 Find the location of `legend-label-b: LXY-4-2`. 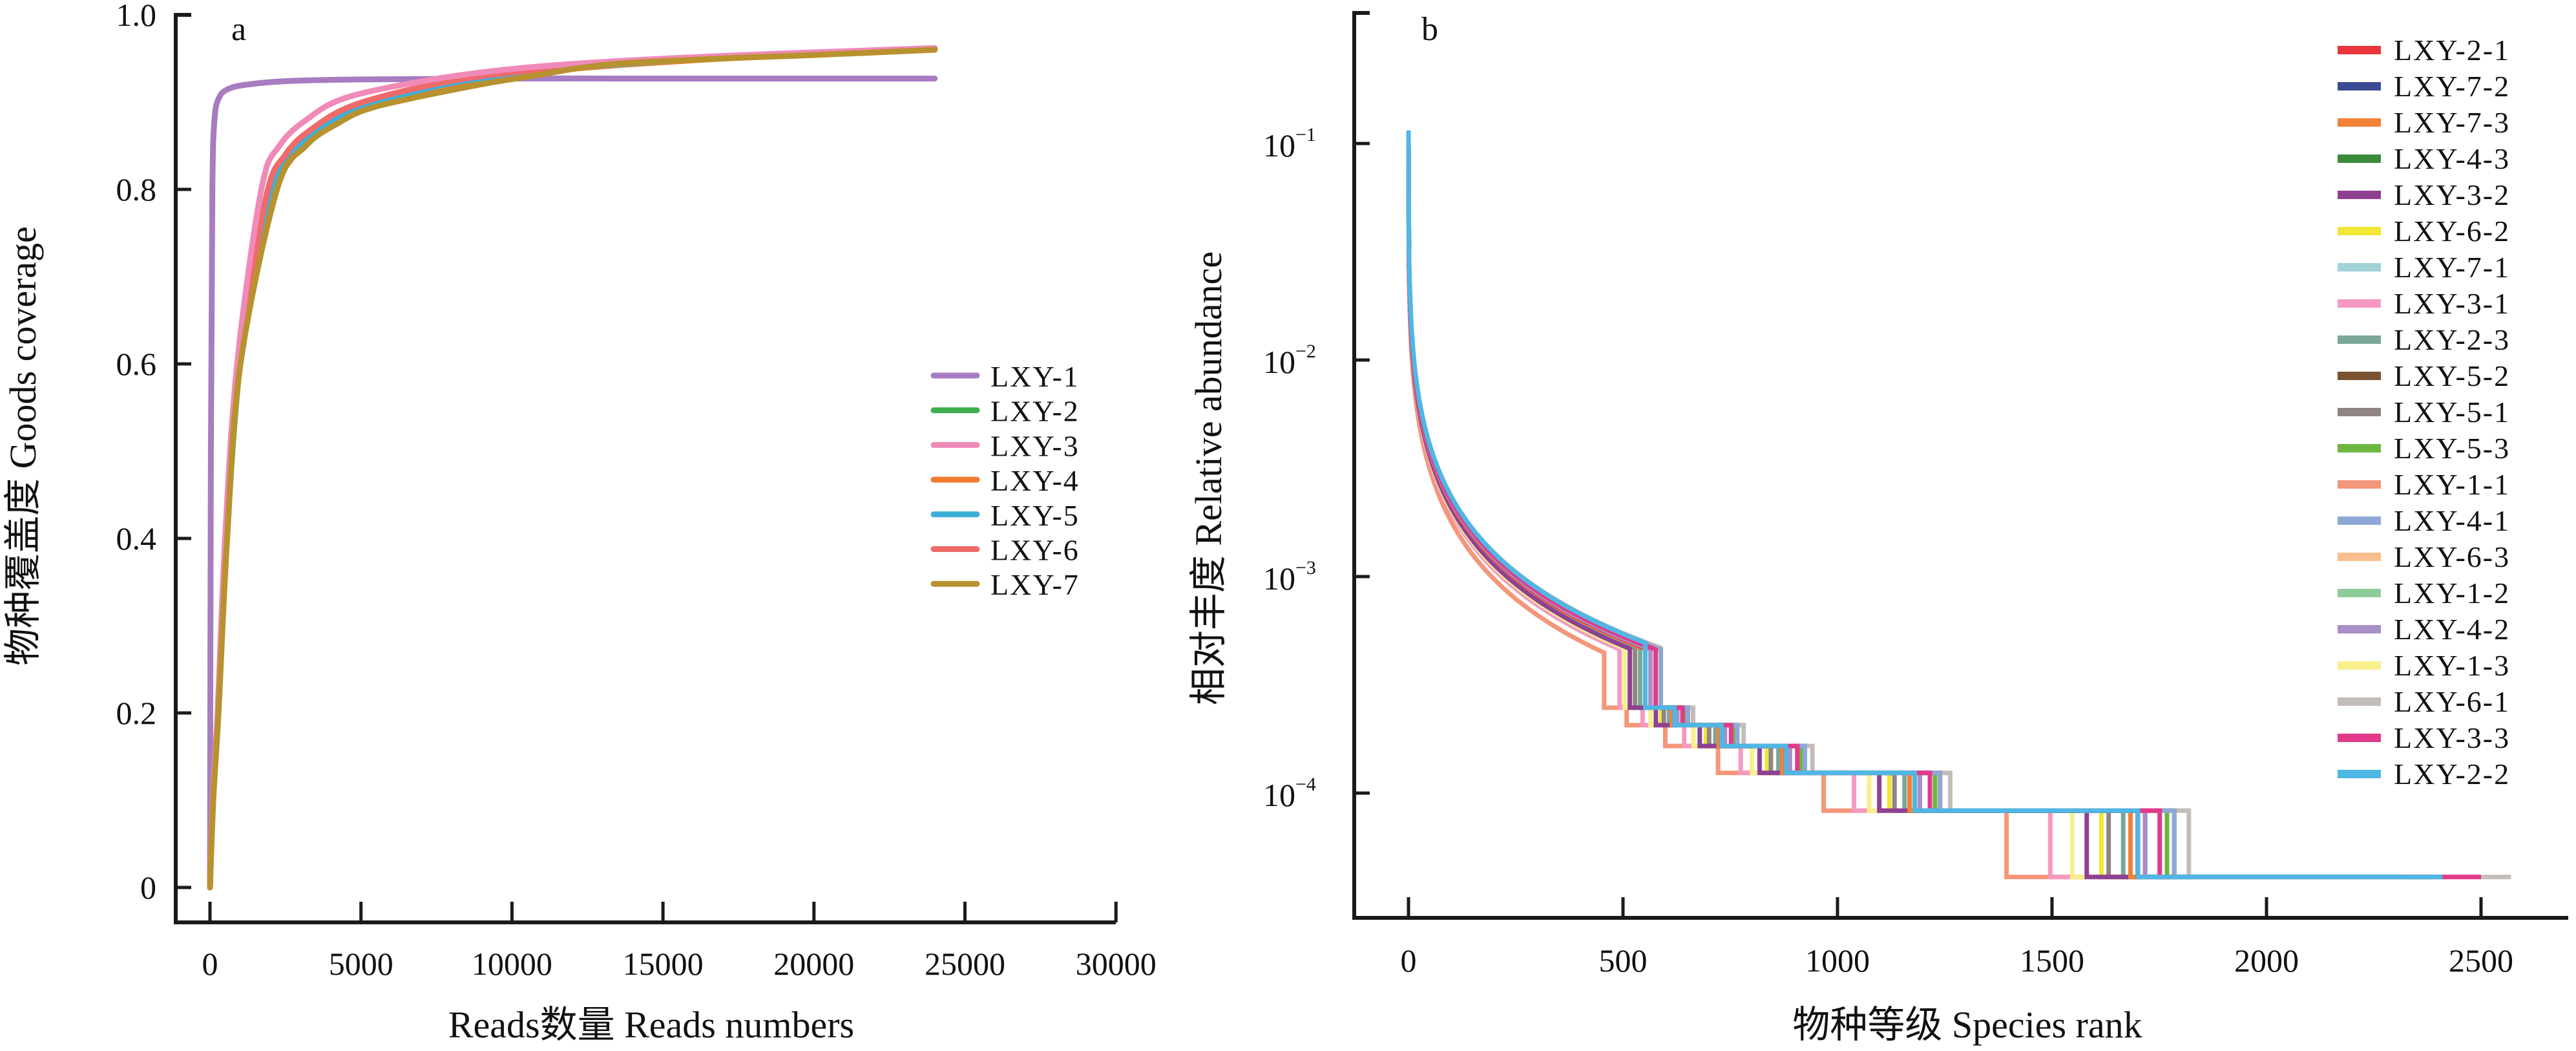

legend-label-b: LXY-4-2 is located at coordinates (2452, 630).